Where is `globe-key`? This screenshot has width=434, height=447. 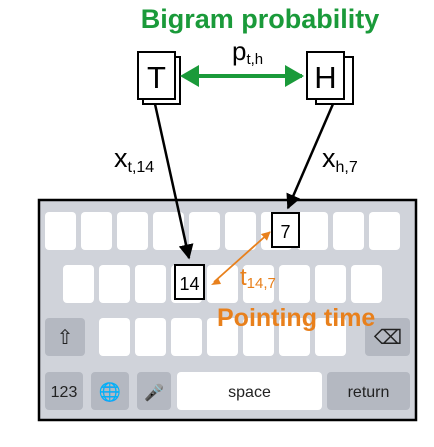
globe-key is located at coordinates (110, 391).